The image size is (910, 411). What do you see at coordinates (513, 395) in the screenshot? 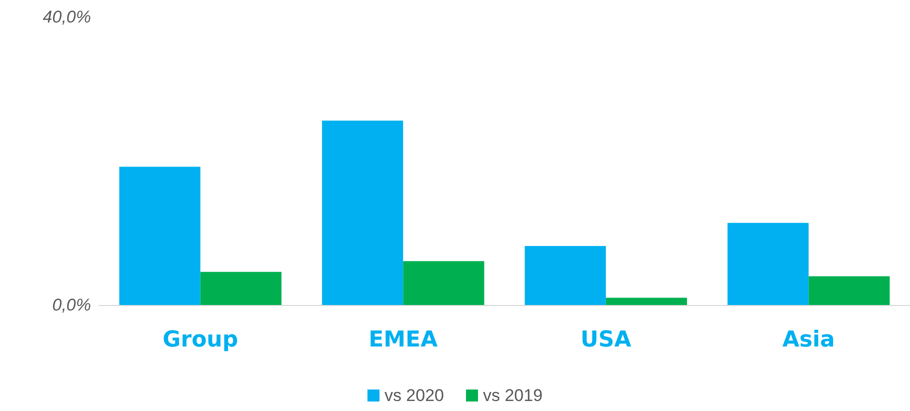
I see `legend-label: vs 2019` at bounding box center [513, 395].